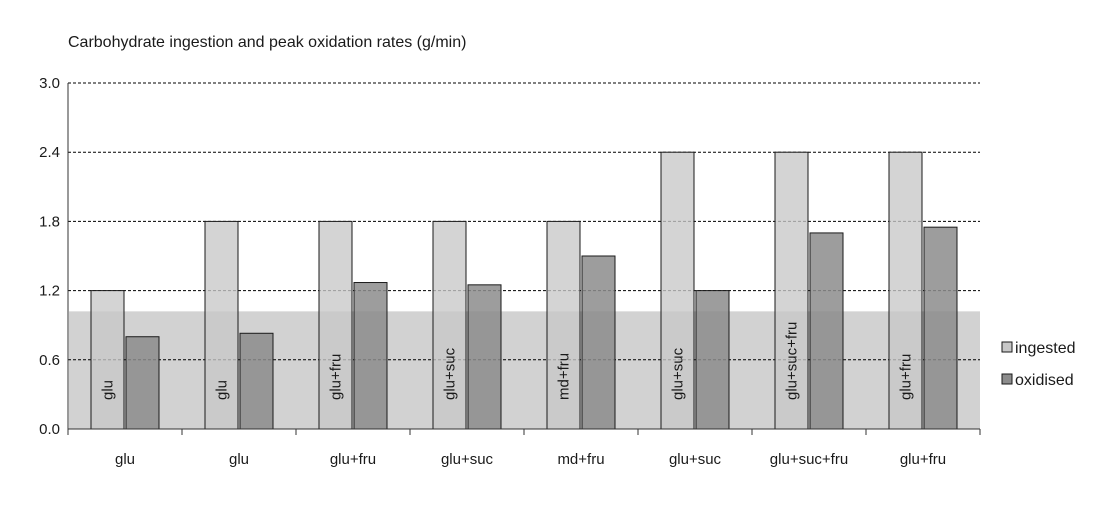 Image resolution: width=1118 pixels, height=509 pixels. What do you see at coordinates (49, 360) in the screenshot?
I see `y-tick-label: 0.6` at bounding box center [49, 360].